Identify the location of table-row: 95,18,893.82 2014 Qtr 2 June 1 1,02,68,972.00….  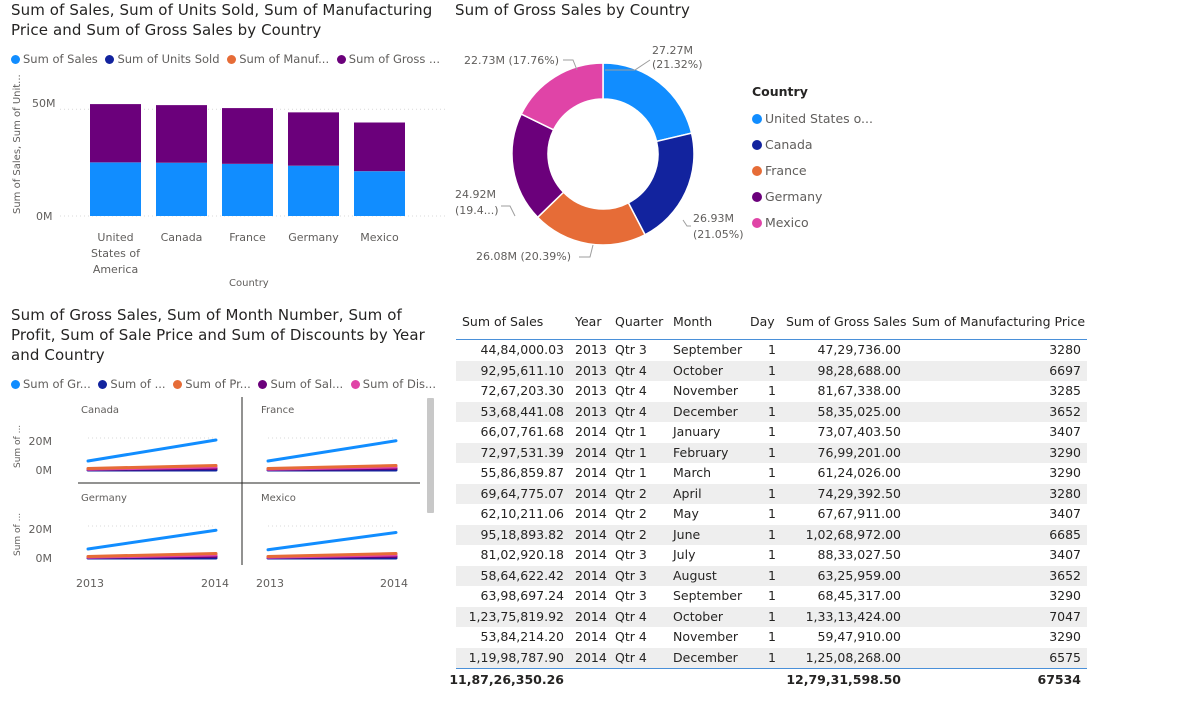
(771, 534).